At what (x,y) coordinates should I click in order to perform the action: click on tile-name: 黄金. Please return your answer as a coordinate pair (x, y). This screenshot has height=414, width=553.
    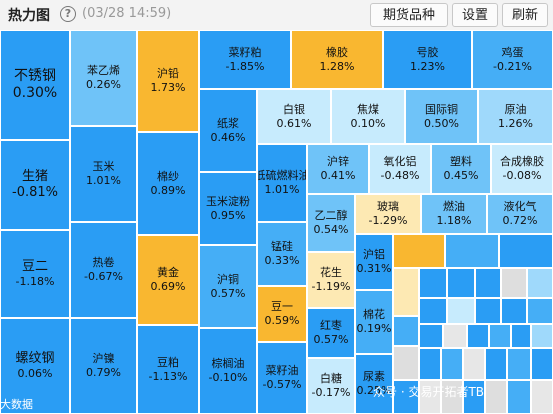
    Looking at the image, I should click on (168, 273).